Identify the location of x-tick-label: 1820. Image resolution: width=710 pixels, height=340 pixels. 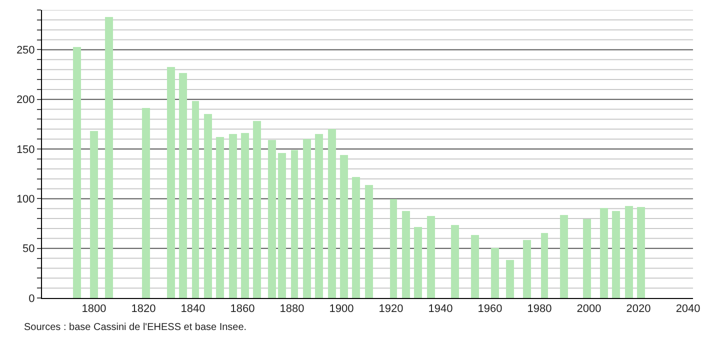
(143, 309).